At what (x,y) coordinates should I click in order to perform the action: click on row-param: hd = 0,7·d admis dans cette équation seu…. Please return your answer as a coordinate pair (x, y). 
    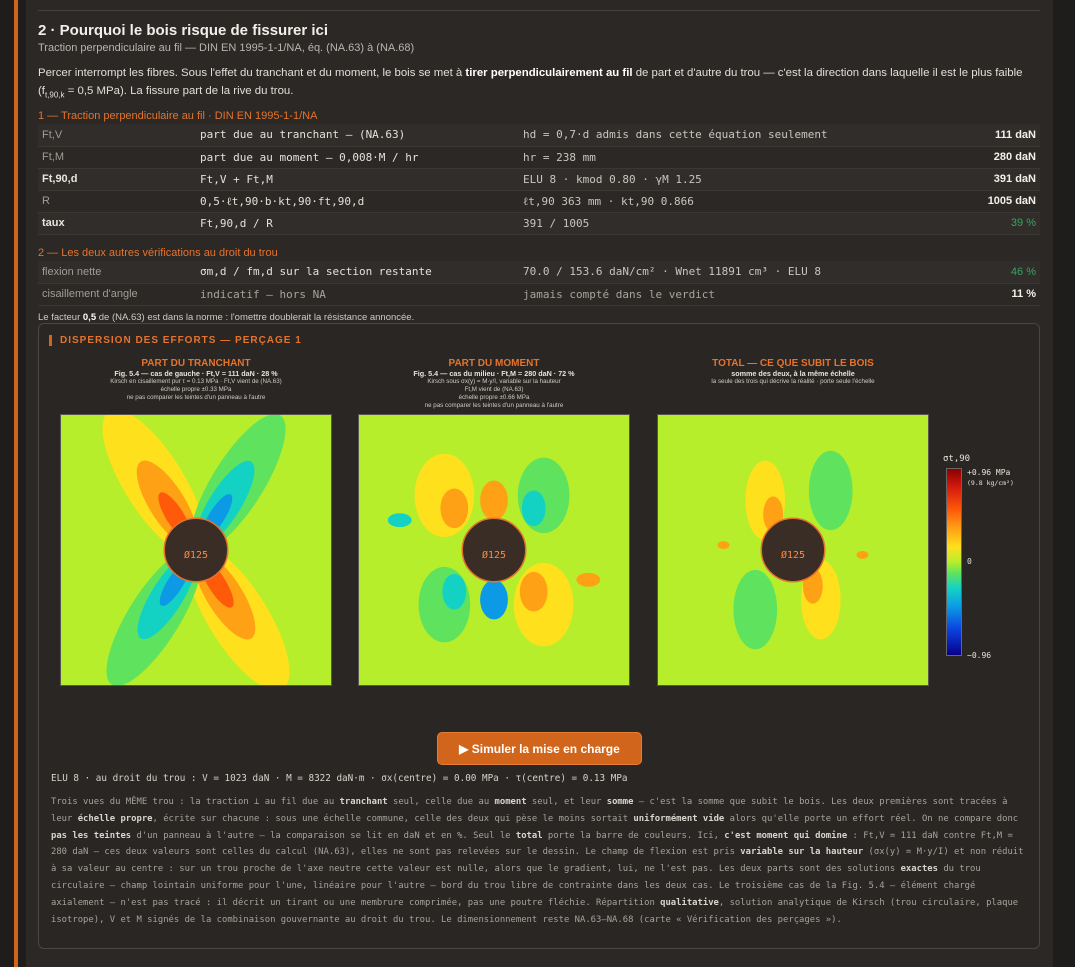
    Looking at the image, I should click on (729, 135).